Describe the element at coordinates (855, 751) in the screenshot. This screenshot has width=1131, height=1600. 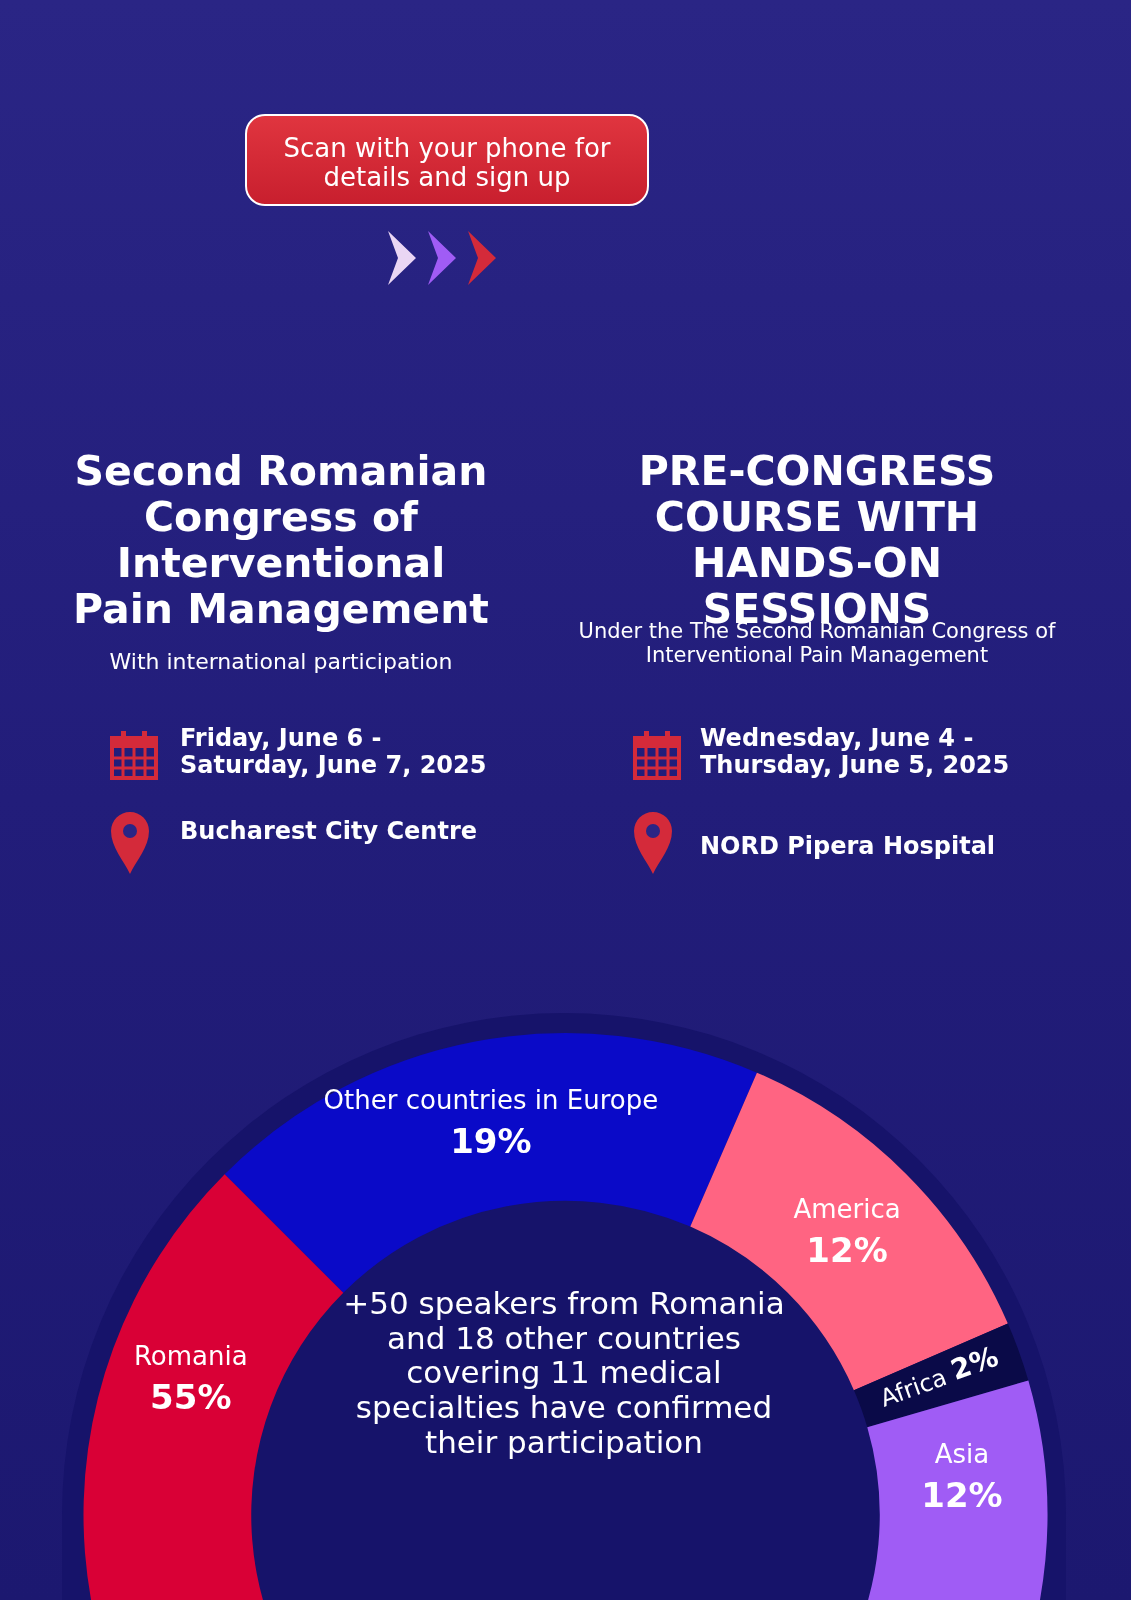
I see `text: Wednesday, June 4 - Thursday, June 5, 2025` at that location.